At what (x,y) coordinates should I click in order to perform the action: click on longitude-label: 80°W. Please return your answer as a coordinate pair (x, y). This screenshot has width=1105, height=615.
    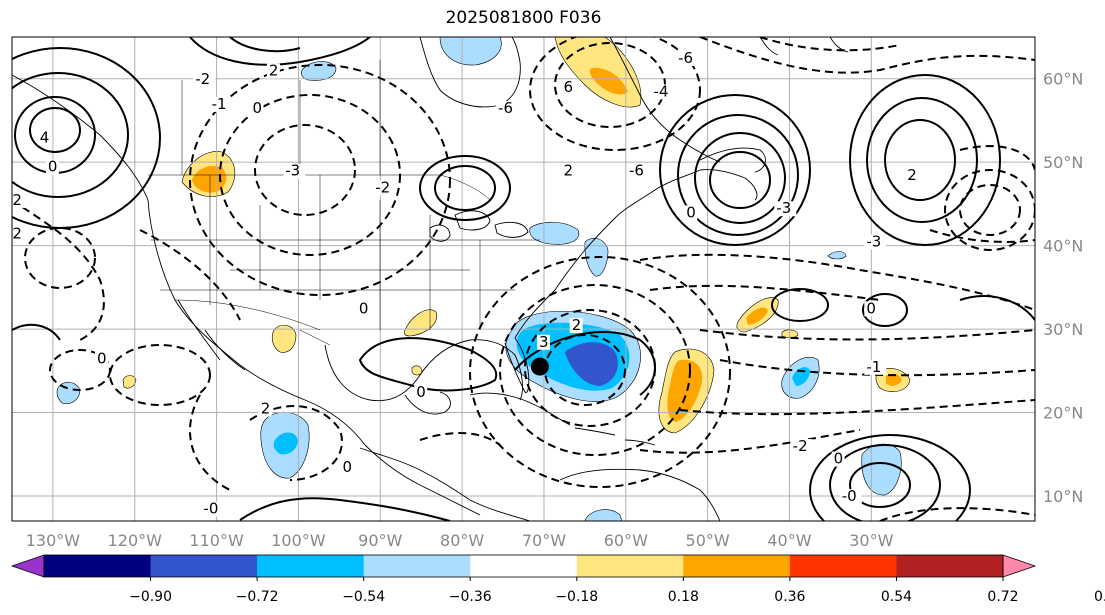
    Looking at the image, I should click on (462, 540).